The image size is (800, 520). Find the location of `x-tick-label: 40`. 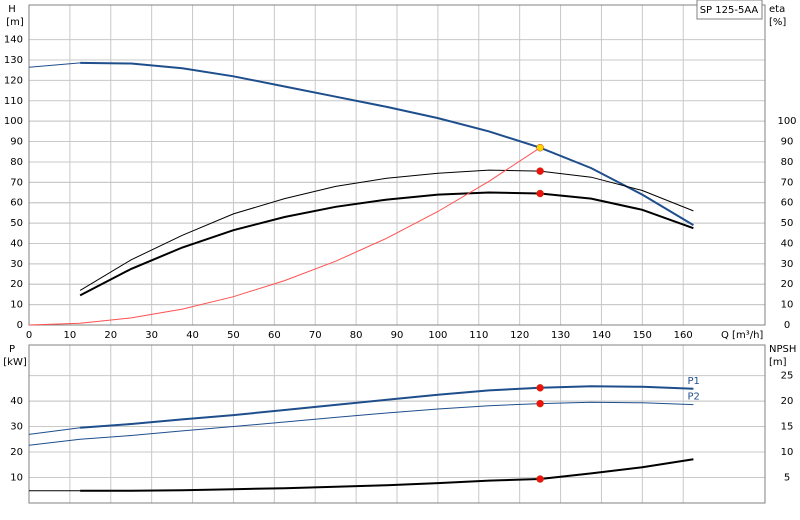

x-tick-label: 40 is located at coordinates (192, 335).